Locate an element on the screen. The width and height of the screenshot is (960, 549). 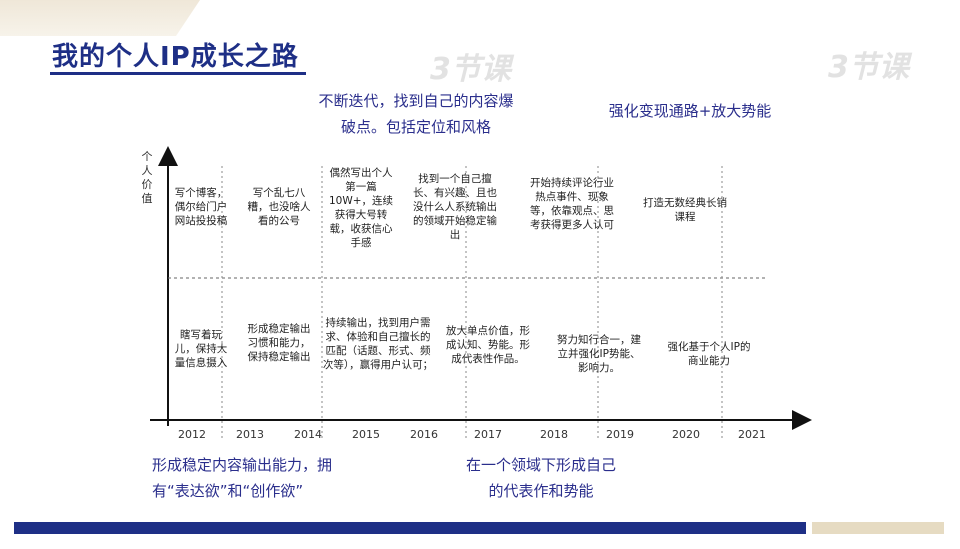
annotation-iterate: 不断迭代，找到自己的内容爆破点。包括定位和风格 is located at coordinates (416, 114).